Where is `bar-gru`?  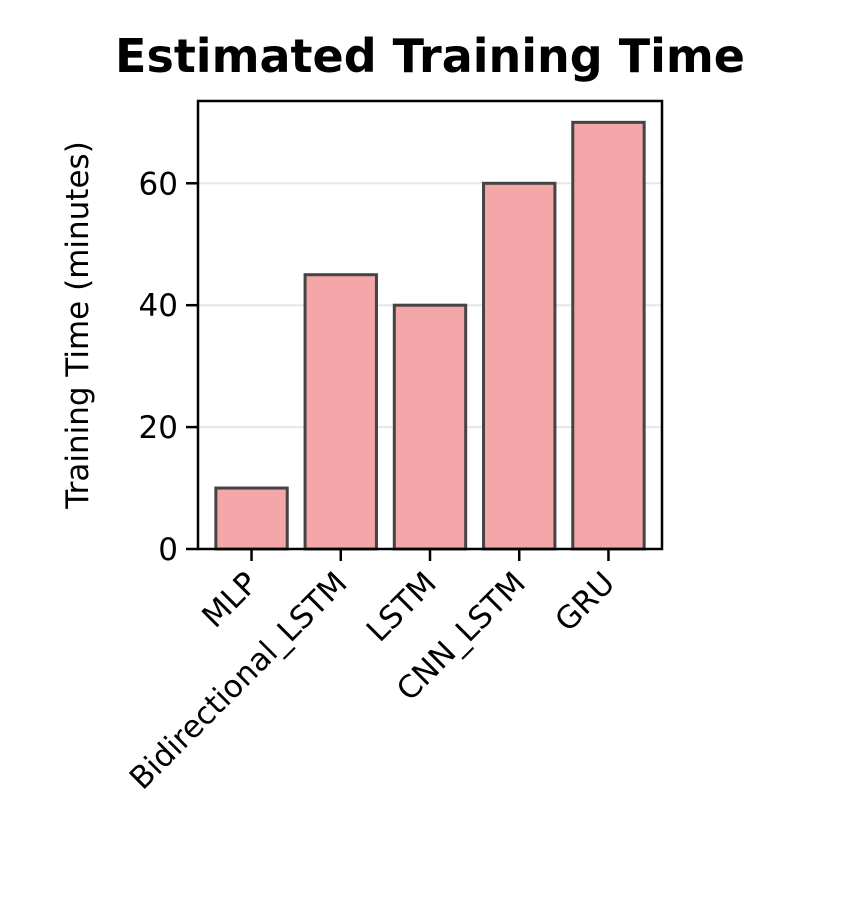 bar-gru is located at coordinates (608, 335).